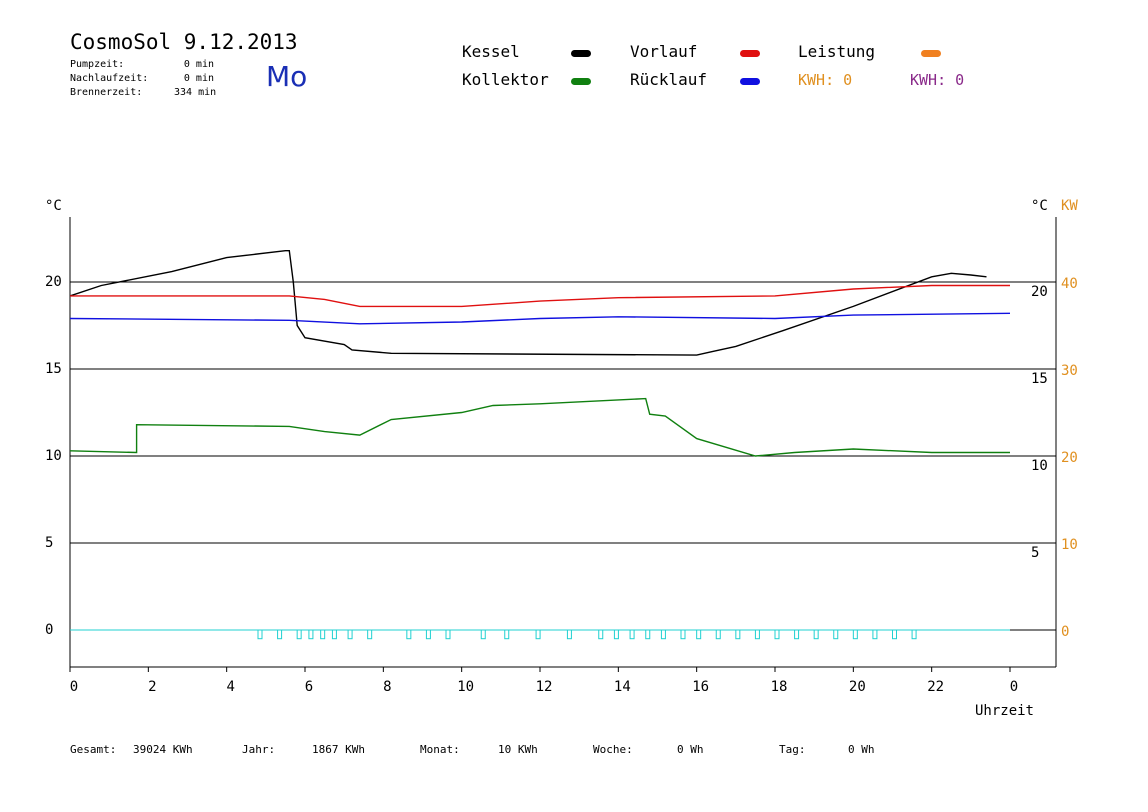  Describe the element at coordinates (230, 687) in the screenshot. I see `x-tick-label: 4` at that location.